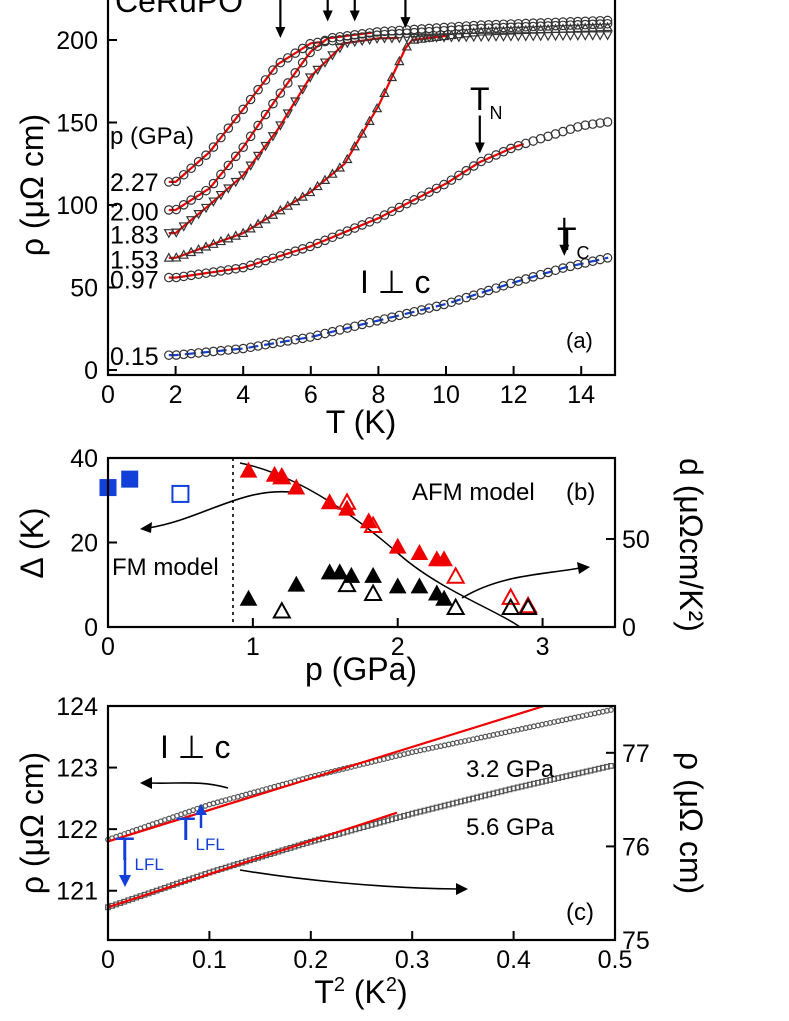  What do you see at coordinates (513, 960) in the screenshot?
I see `panel-c-x-tick-label: 0.4` at bounding box center [513, 960].